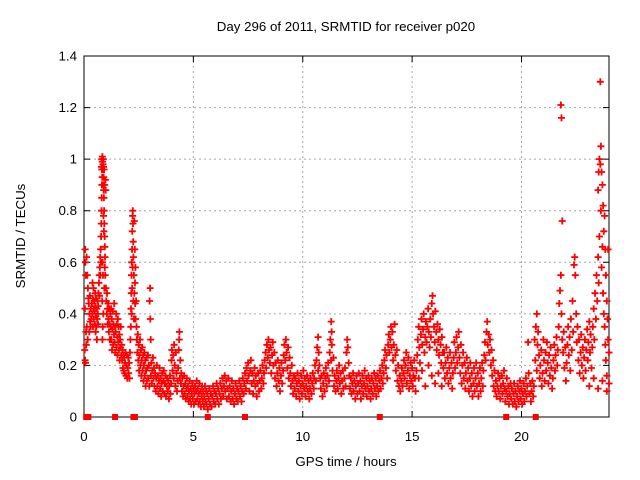 The width and height of the screenshot is (640, 480). Describe the element at coordinates (20, 235) in the screenshot. I see `y-axis-label: SRMTID / TECUs` at that location.